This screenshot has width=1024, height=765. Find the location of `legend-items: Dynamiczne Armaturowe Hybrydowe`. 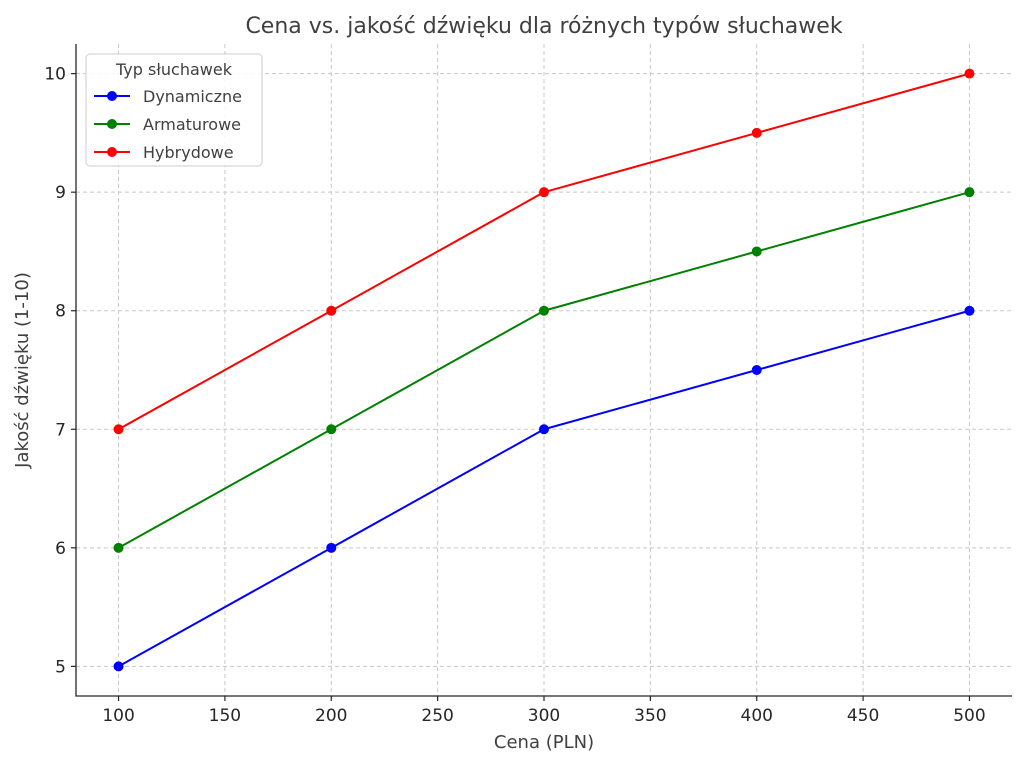

legend-items: Dynamiczne Armaturowe Hybrydowe is located at coordinates (168, 124).